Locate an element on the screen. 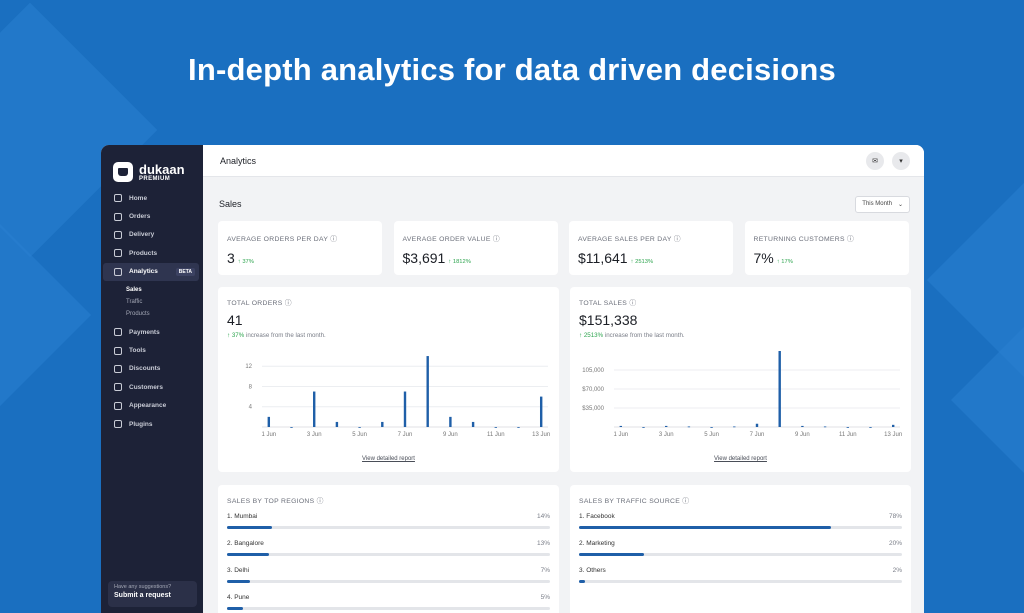 The image size is (1024, 613). chevron-down-icon: ⌄ is located at coordinates (900, 204).